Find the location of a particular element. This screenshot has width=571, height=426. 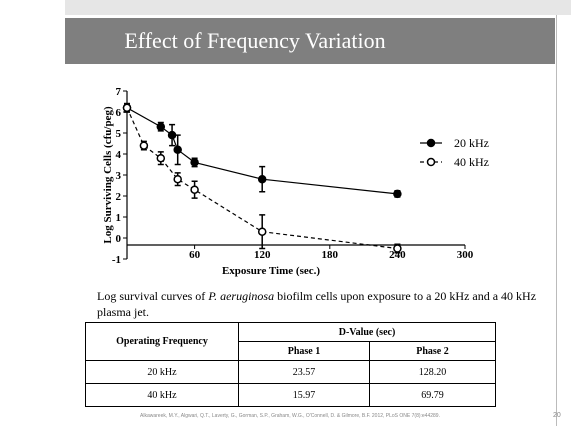

title-banner is located at coordinates (310, 41).